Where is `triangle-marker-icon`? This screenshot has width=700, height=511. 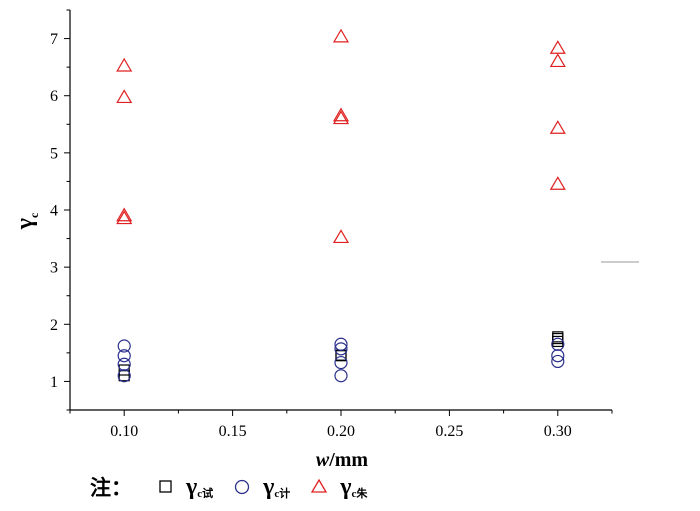
triangle-marker-icon is located at coordinates (319, 485).